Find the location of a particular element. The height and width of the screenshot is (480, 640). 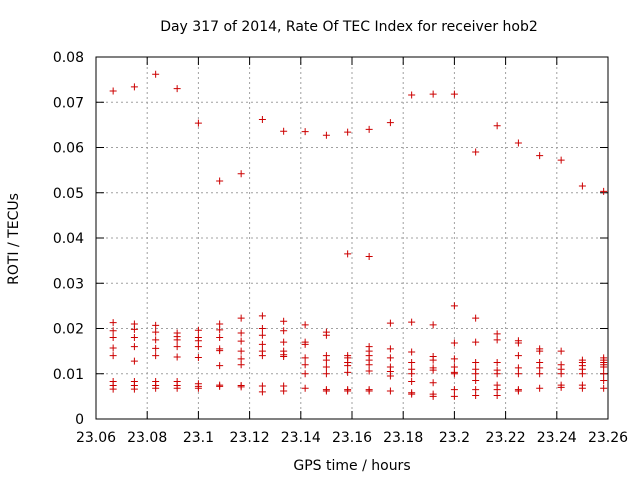

x-axis-label: GPS time / hours is located at coordinates (351, 466).